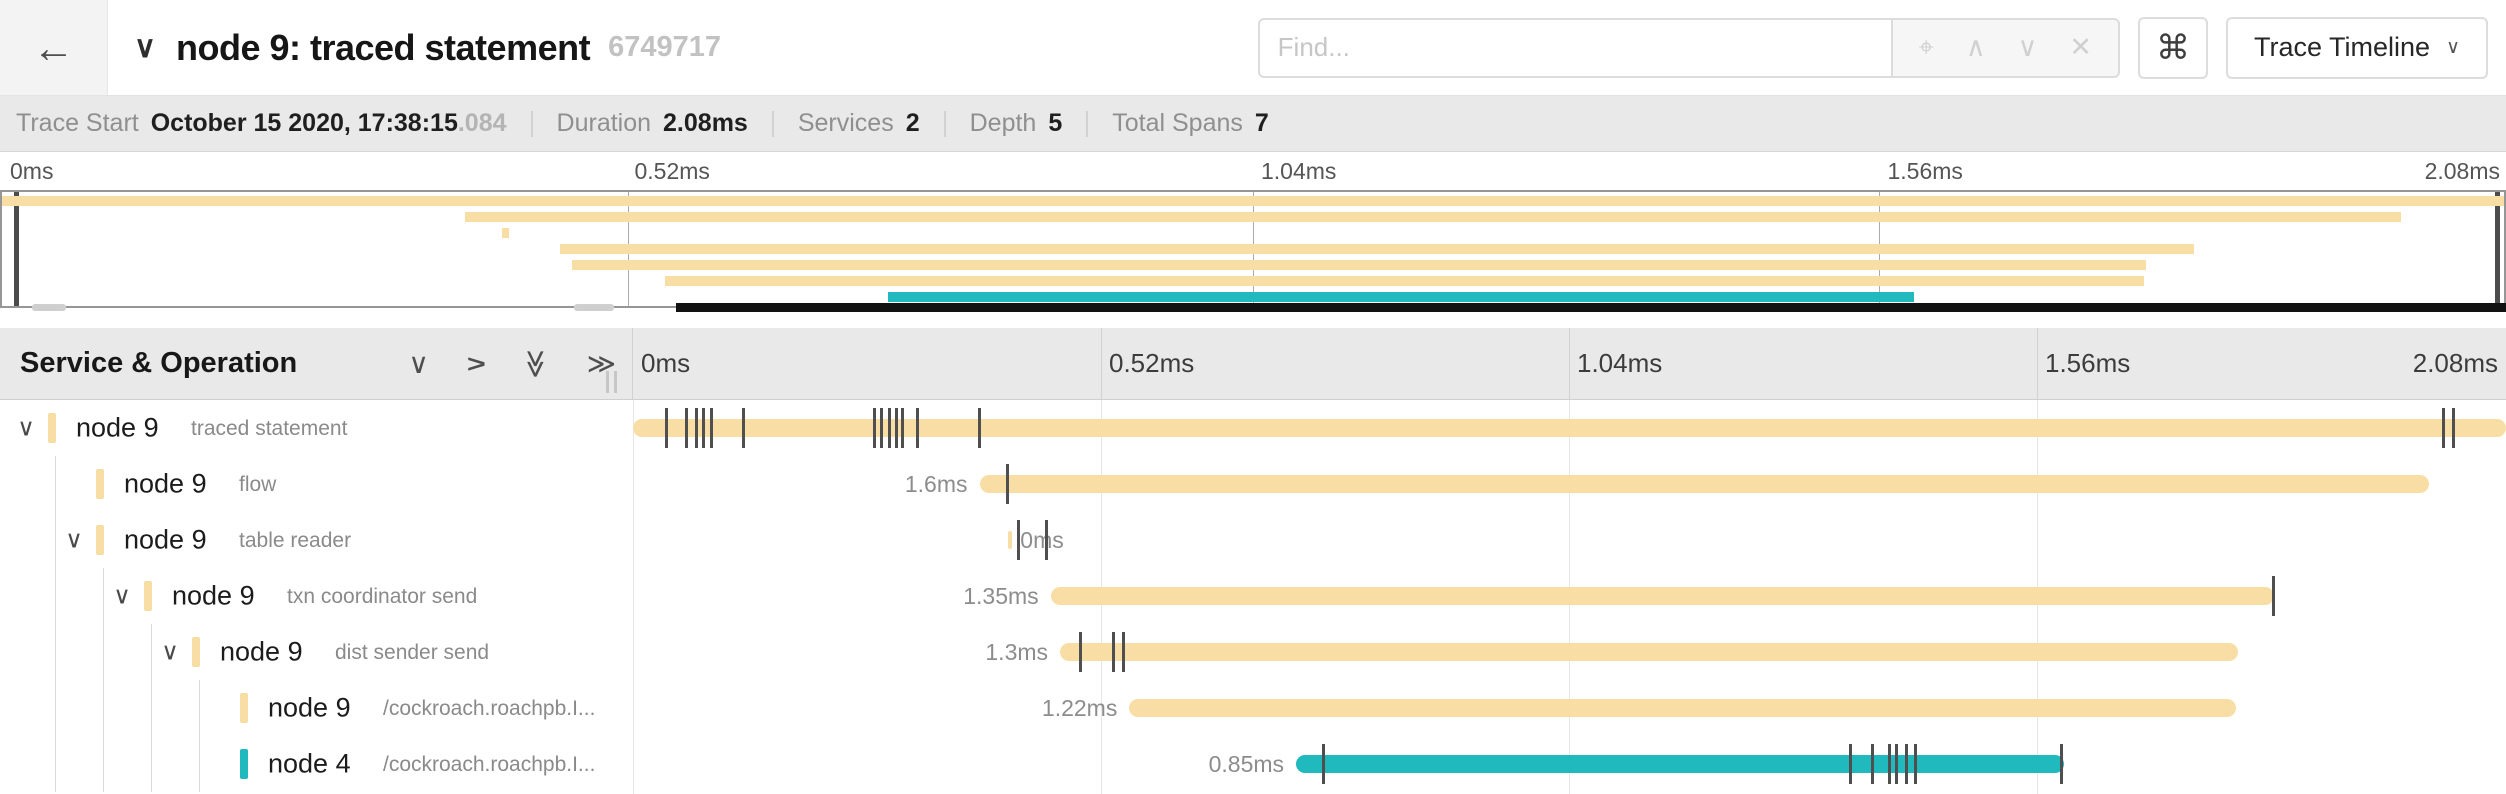 Image resolution: width=2506 pixels, height=794 pixels. What do you see at coordinates (601, 363) in the screenshot?
I see `expand-all-icon: ≫` at bounding box center [601, 363].